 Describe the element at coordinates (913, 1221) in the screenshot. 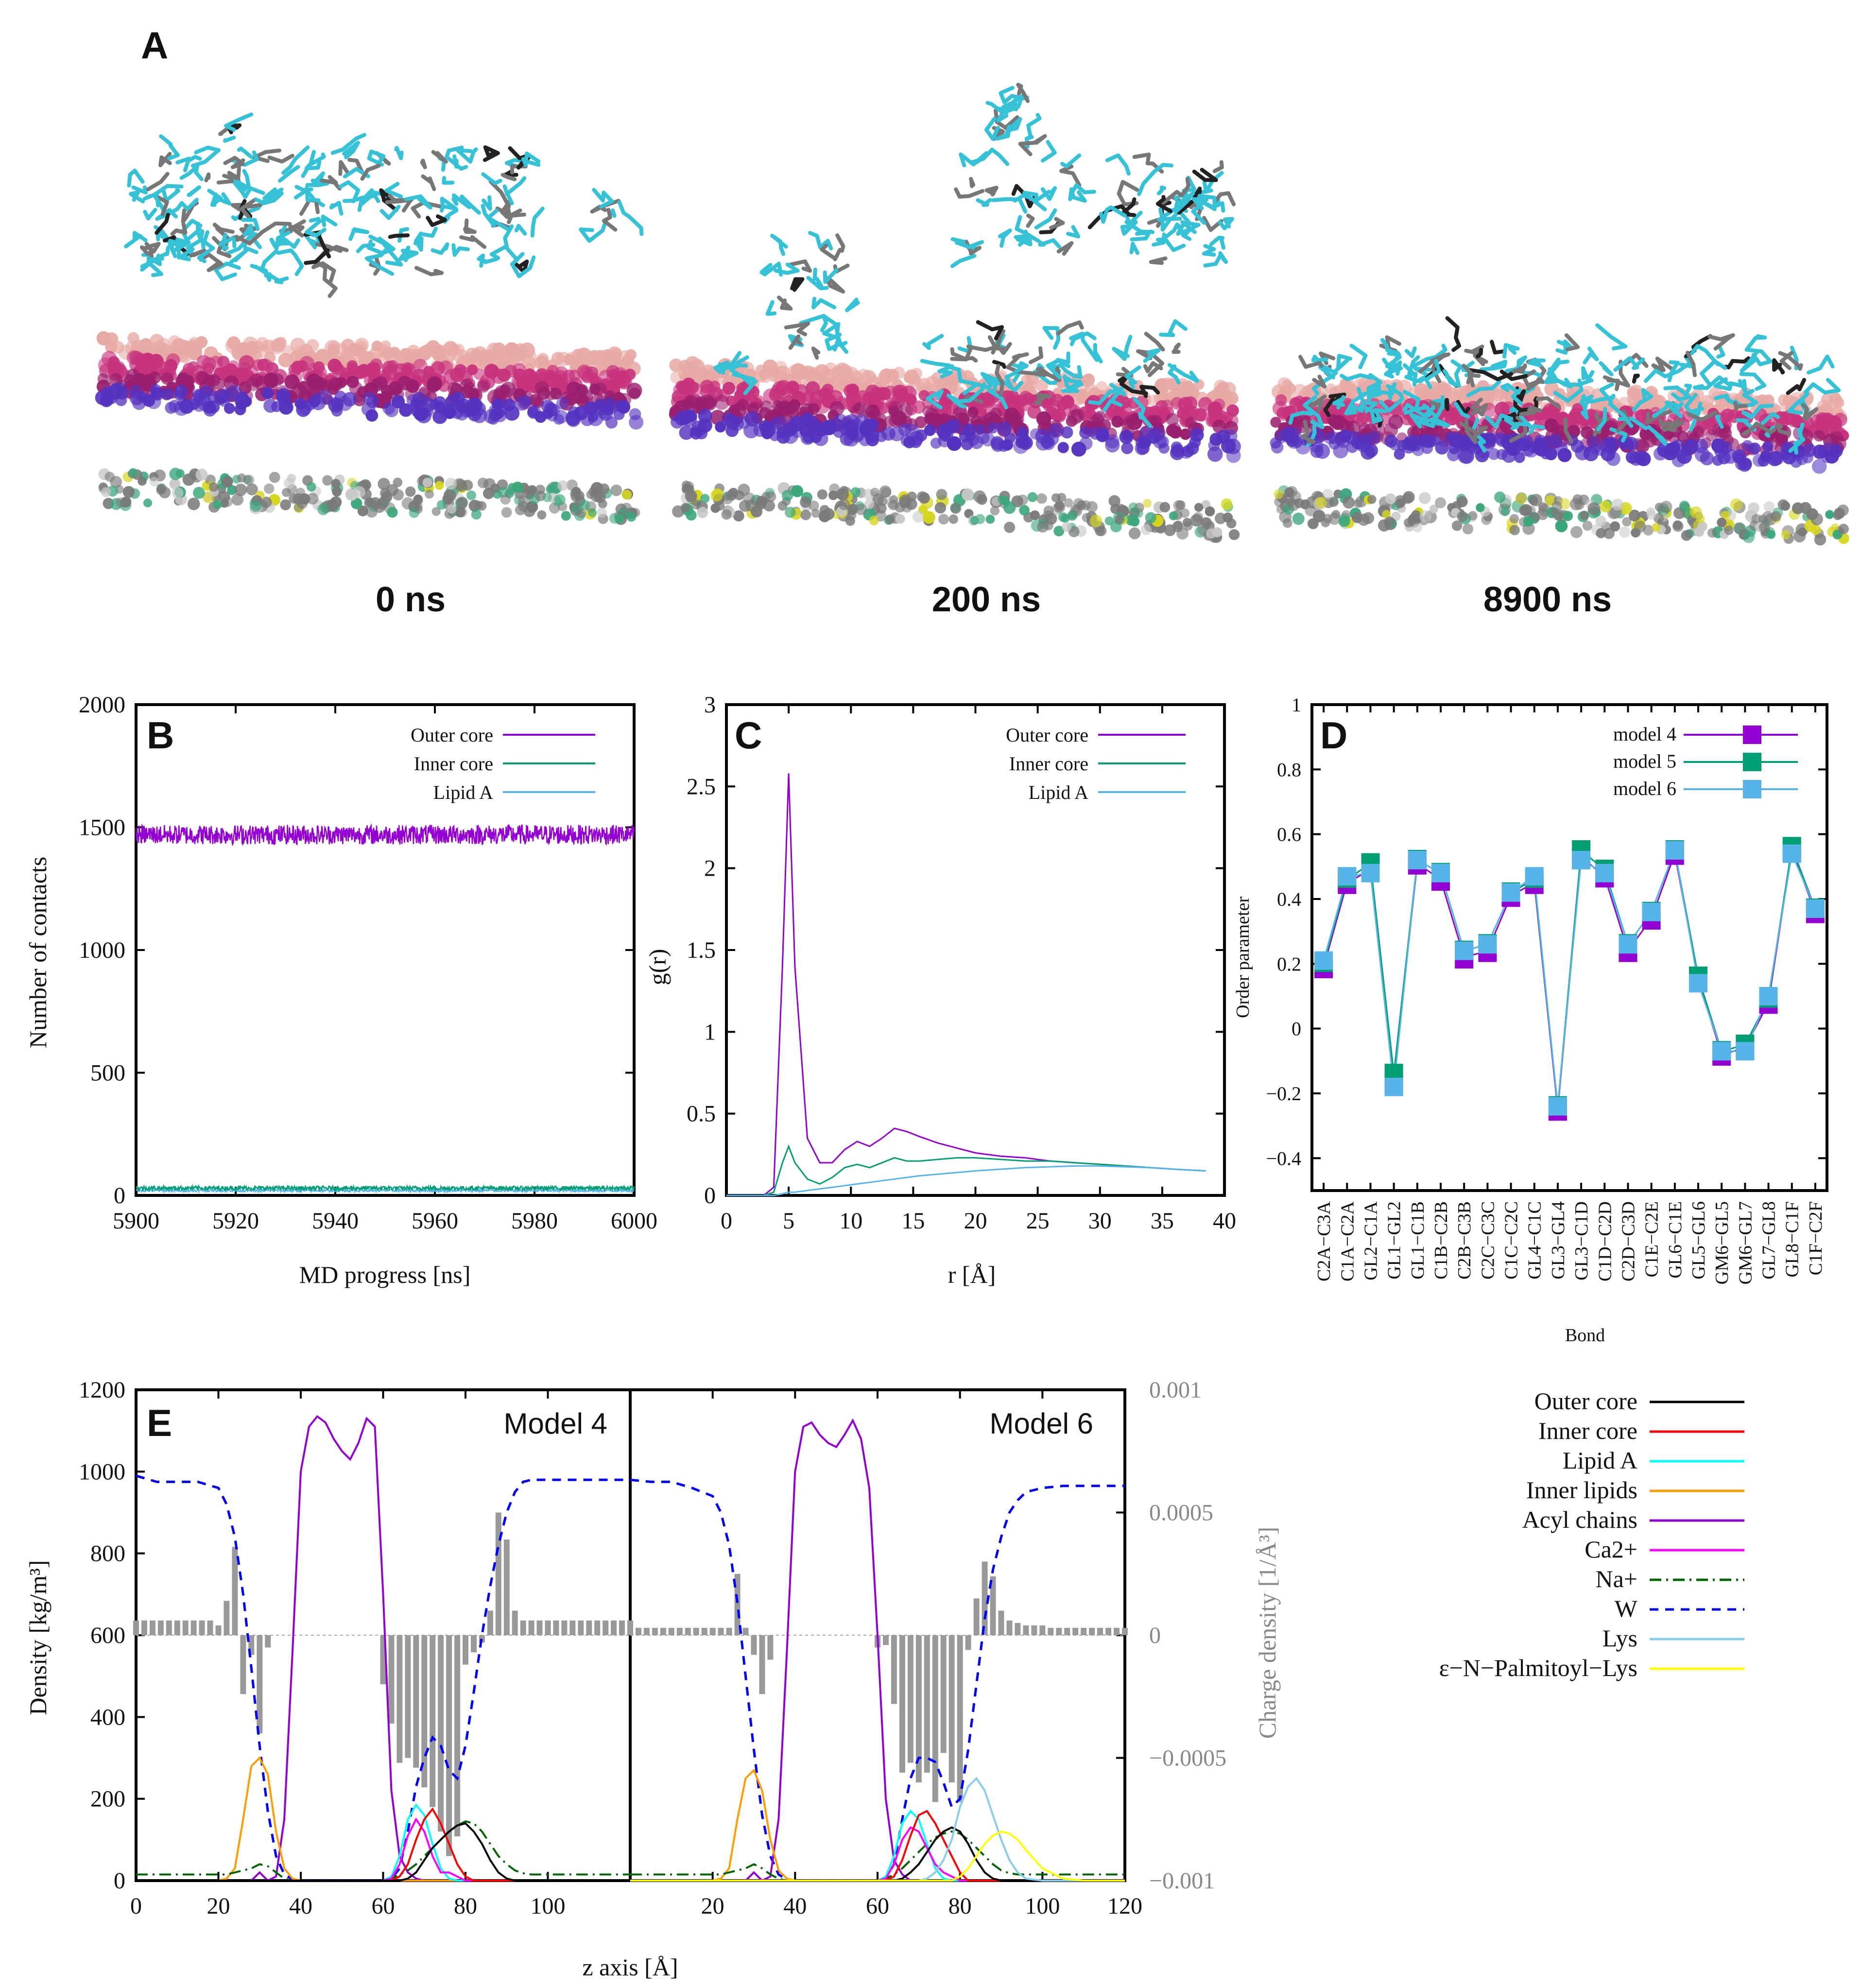

I see `panel-c-xtick-label: 15` at that location.